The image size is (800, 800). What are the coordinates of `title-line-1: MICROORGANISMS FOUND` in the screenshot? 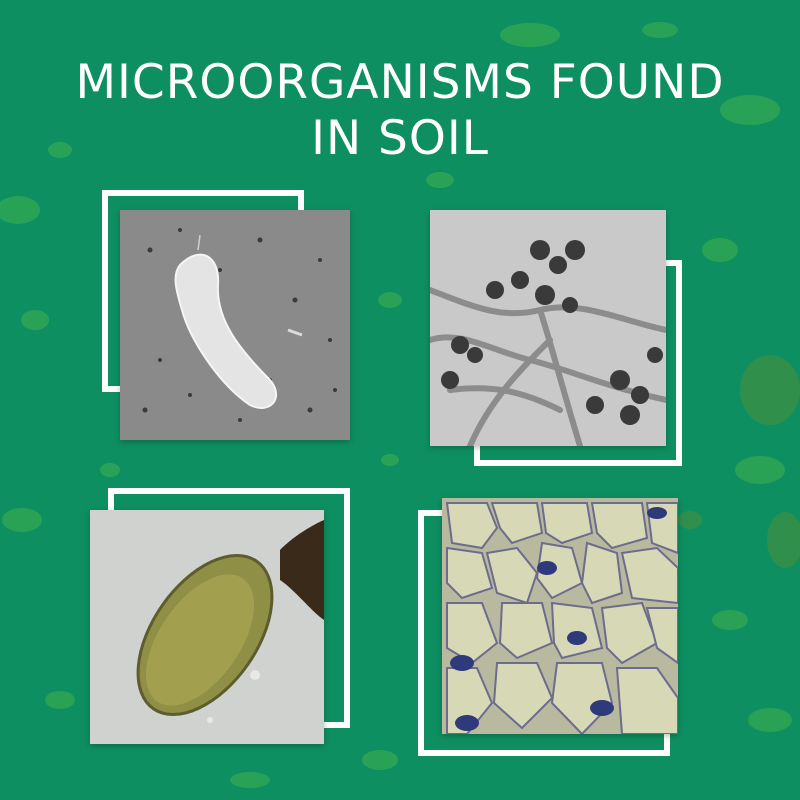 It's located at (400, 83).